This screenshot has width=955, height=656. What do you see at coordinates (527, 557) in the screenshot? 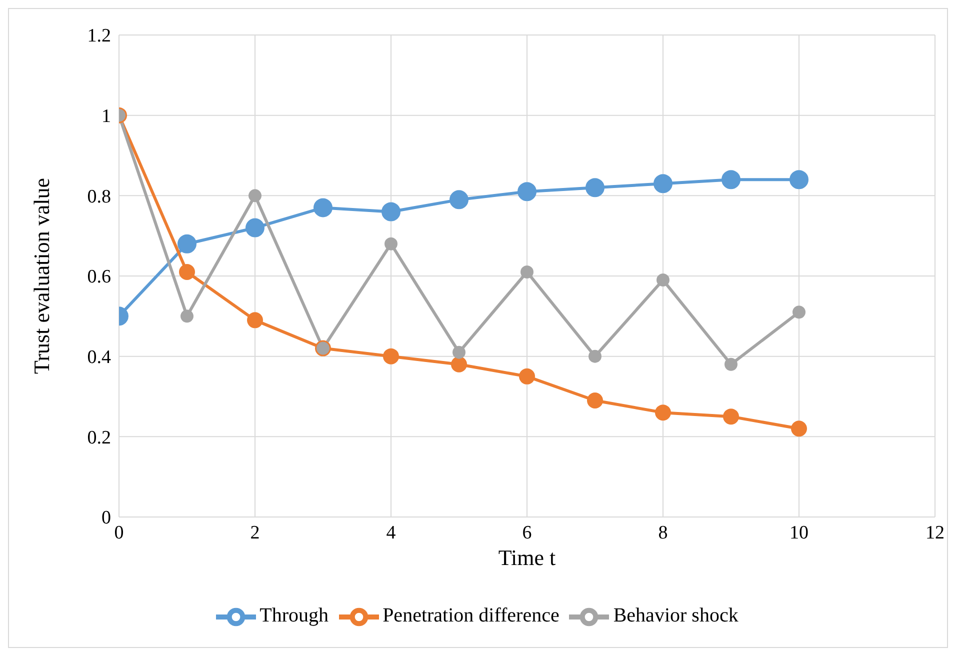
I see `x-axis-title: Time t` at bounding box center [527, 557].